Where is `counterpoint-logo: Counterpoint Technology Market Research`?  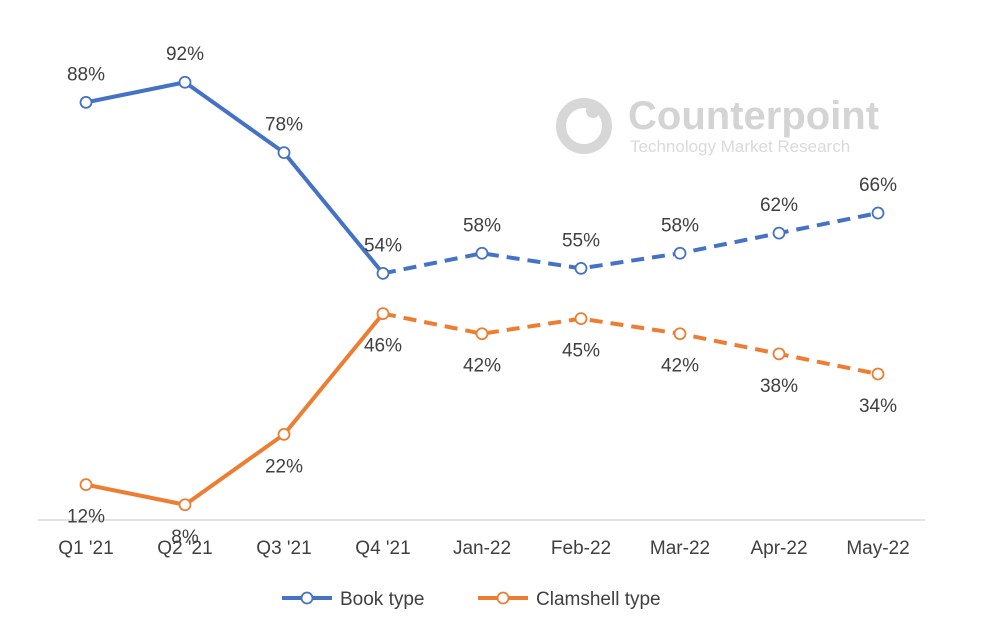
counterpoint-logo: Counterpoint Technology Market Research is located at coordinates (717, 125).